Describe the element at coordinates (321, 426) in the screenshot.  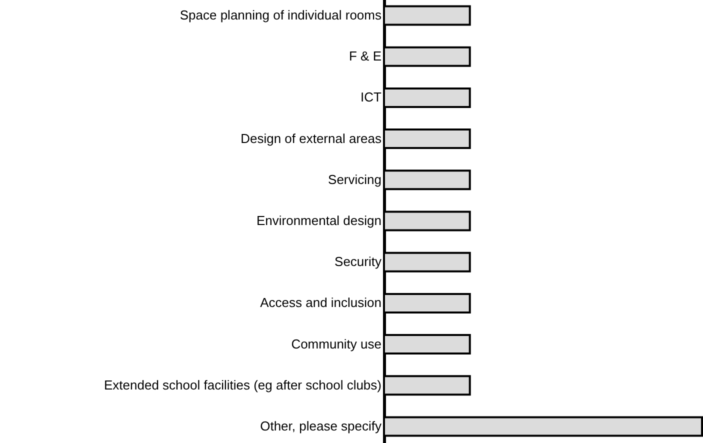
I see `y-tick-label: Other, please specify` at that location.